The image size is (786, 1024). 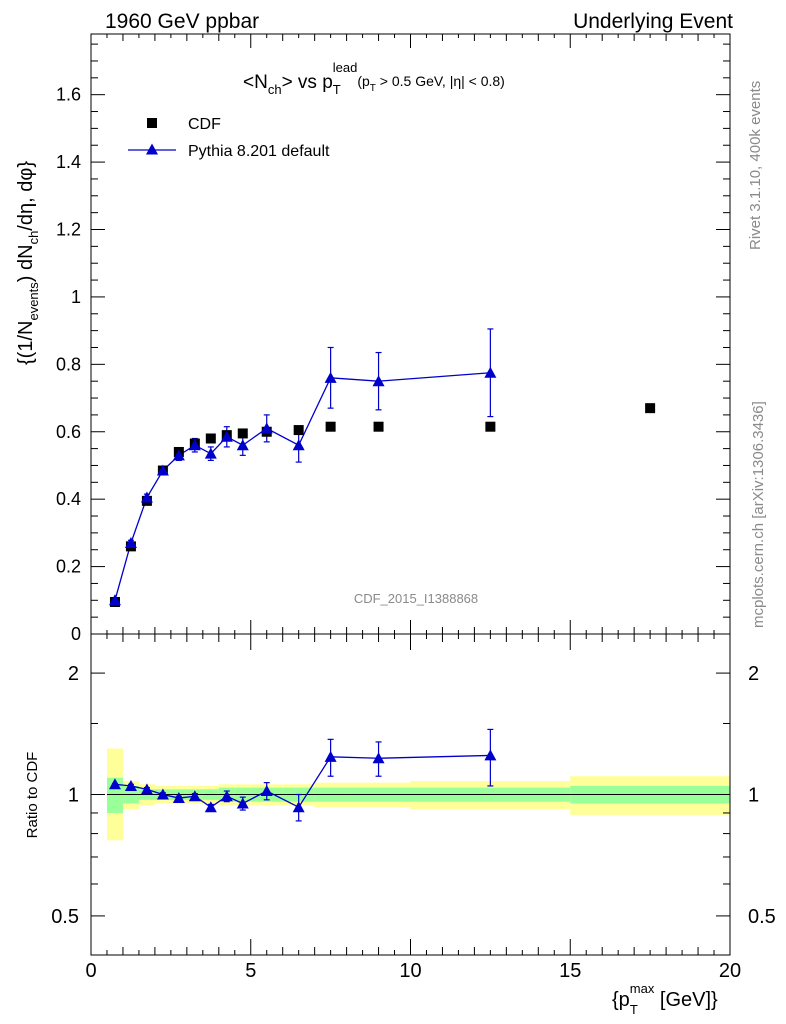 What do you see at coordinates (250, 971) in the screenshot?
I see `x-tick-label: 5` at bounding box center [250, 971].